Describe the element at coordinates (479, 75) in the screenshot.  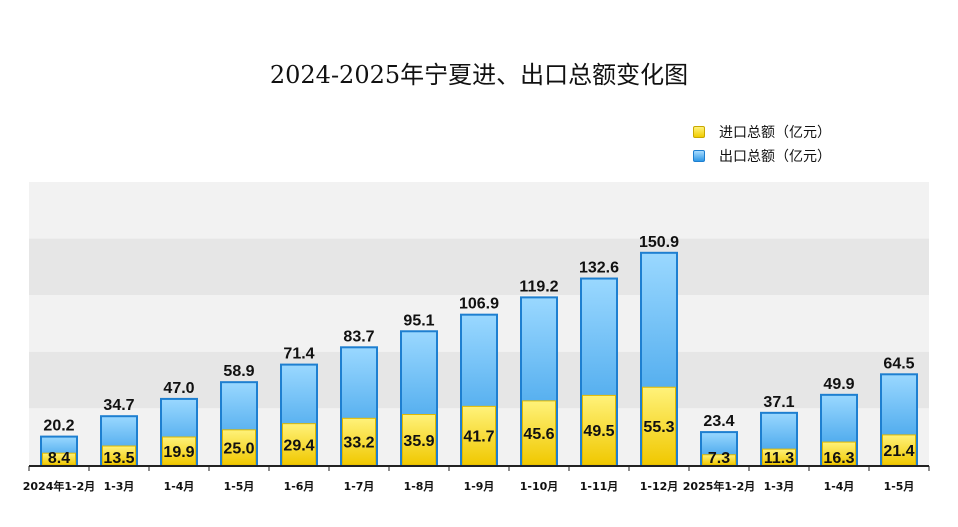
I see `chart-title: 2024-2025年宁夏进、出口总额变化图` at that location.